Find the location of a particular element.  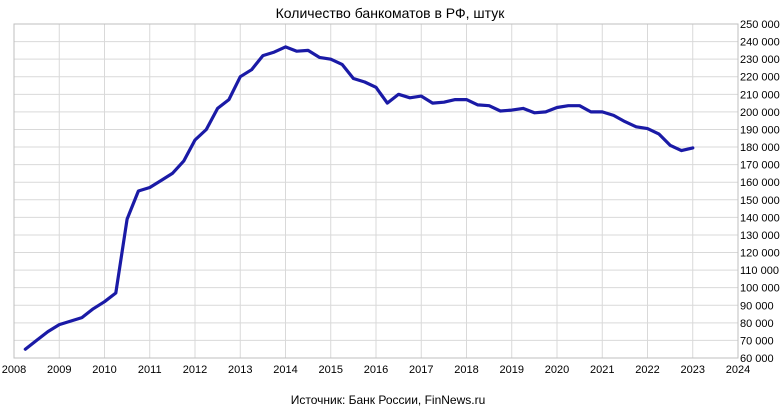

y-tick-label: 100 000 is located at coordinates (760, 289).